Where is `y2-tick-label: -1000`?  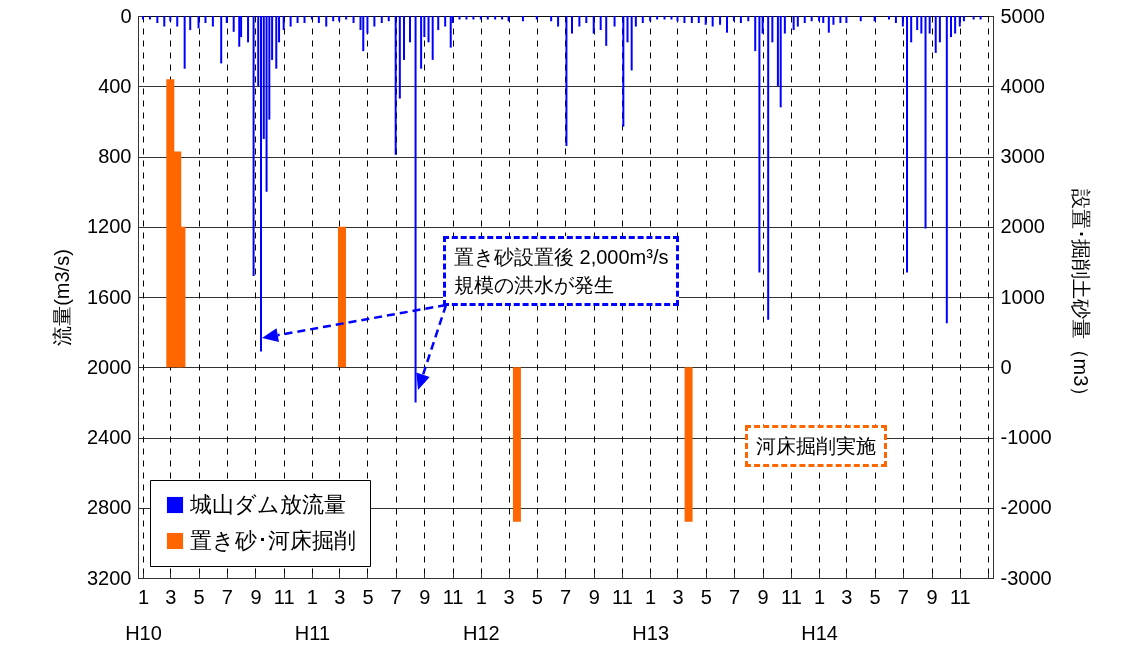 y2-tick-label: -1000 is located at coordinates (1026, 437).